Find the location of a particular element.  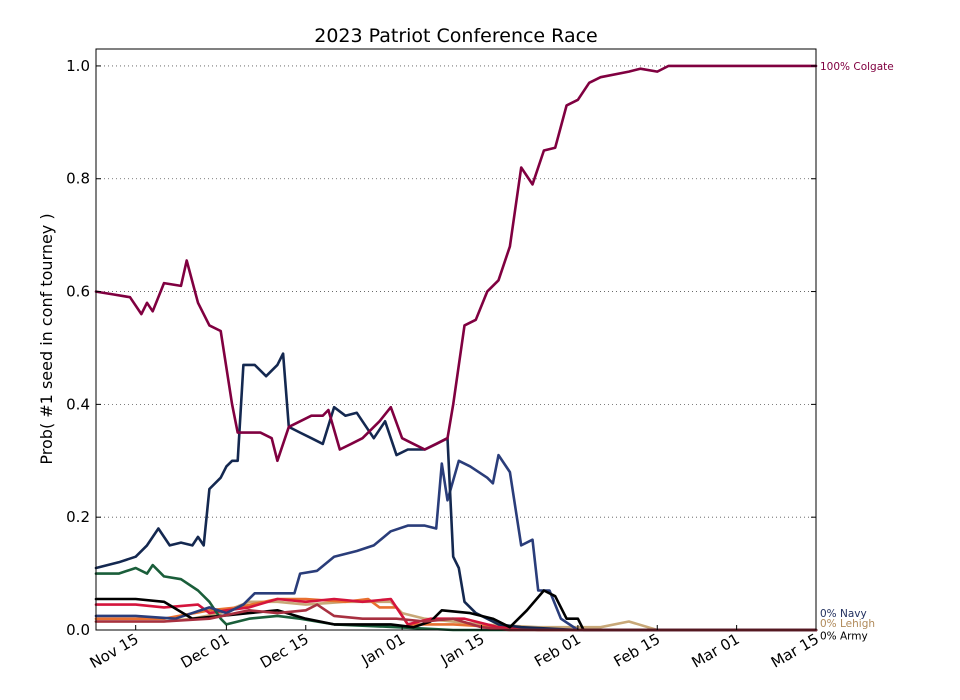

y-tick-label: 0.6 is located at coordinates (78, 292).